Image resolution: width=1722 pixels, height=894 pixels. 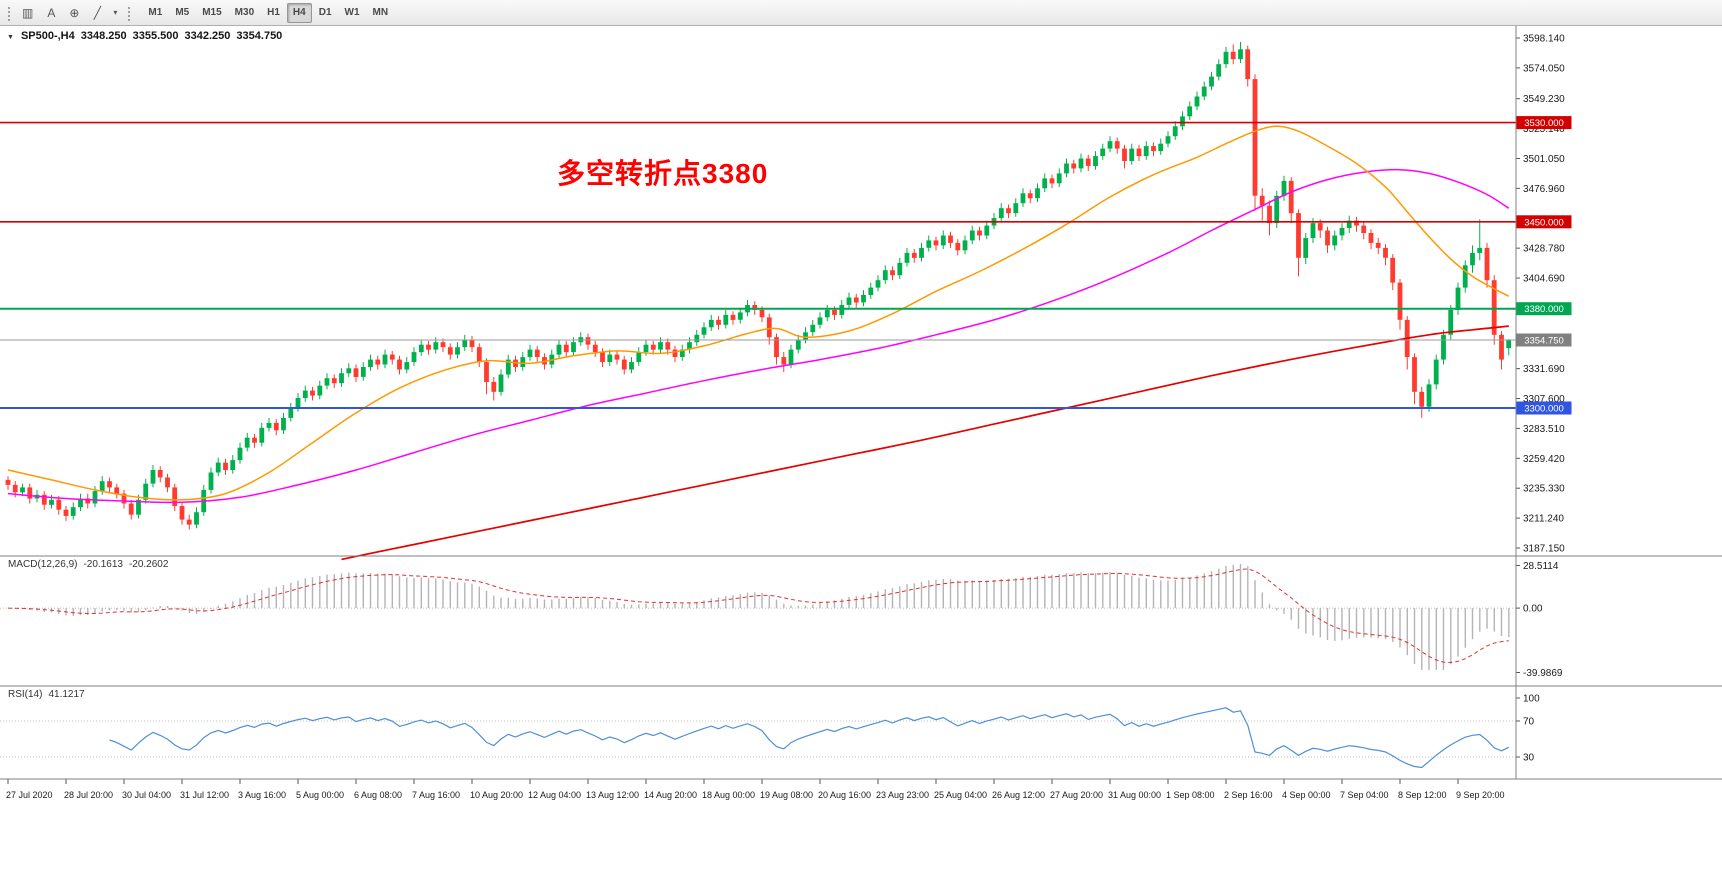 I want to click on ohlc-low: 3342.250, so click(x=207, y=36).